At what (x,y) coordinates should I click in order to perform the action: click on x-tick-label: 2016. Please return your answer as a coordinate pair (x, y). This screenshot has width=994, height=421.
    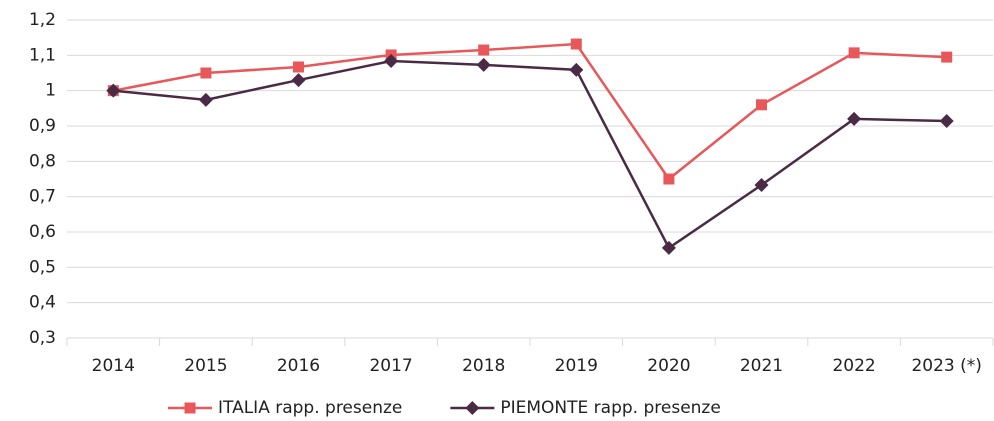
    Looking at the image, I should click on (298, 366).